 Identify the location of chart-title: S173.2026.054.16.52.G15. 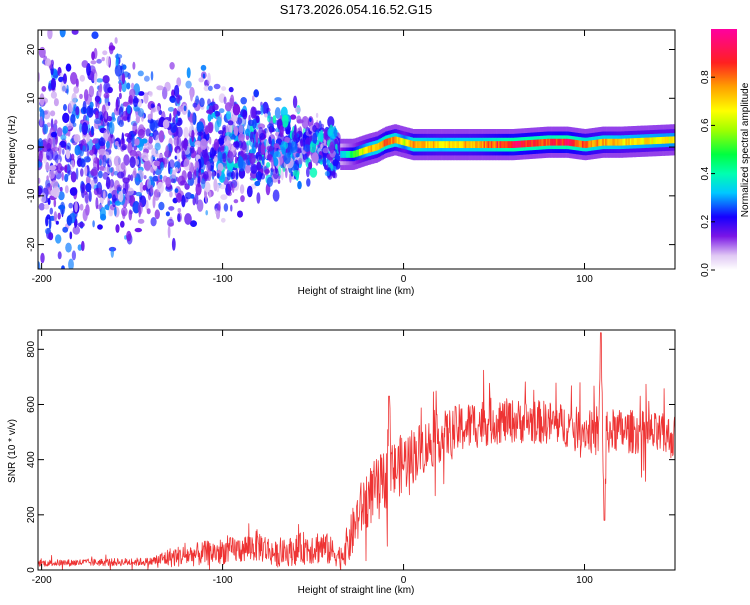
(356, 9).